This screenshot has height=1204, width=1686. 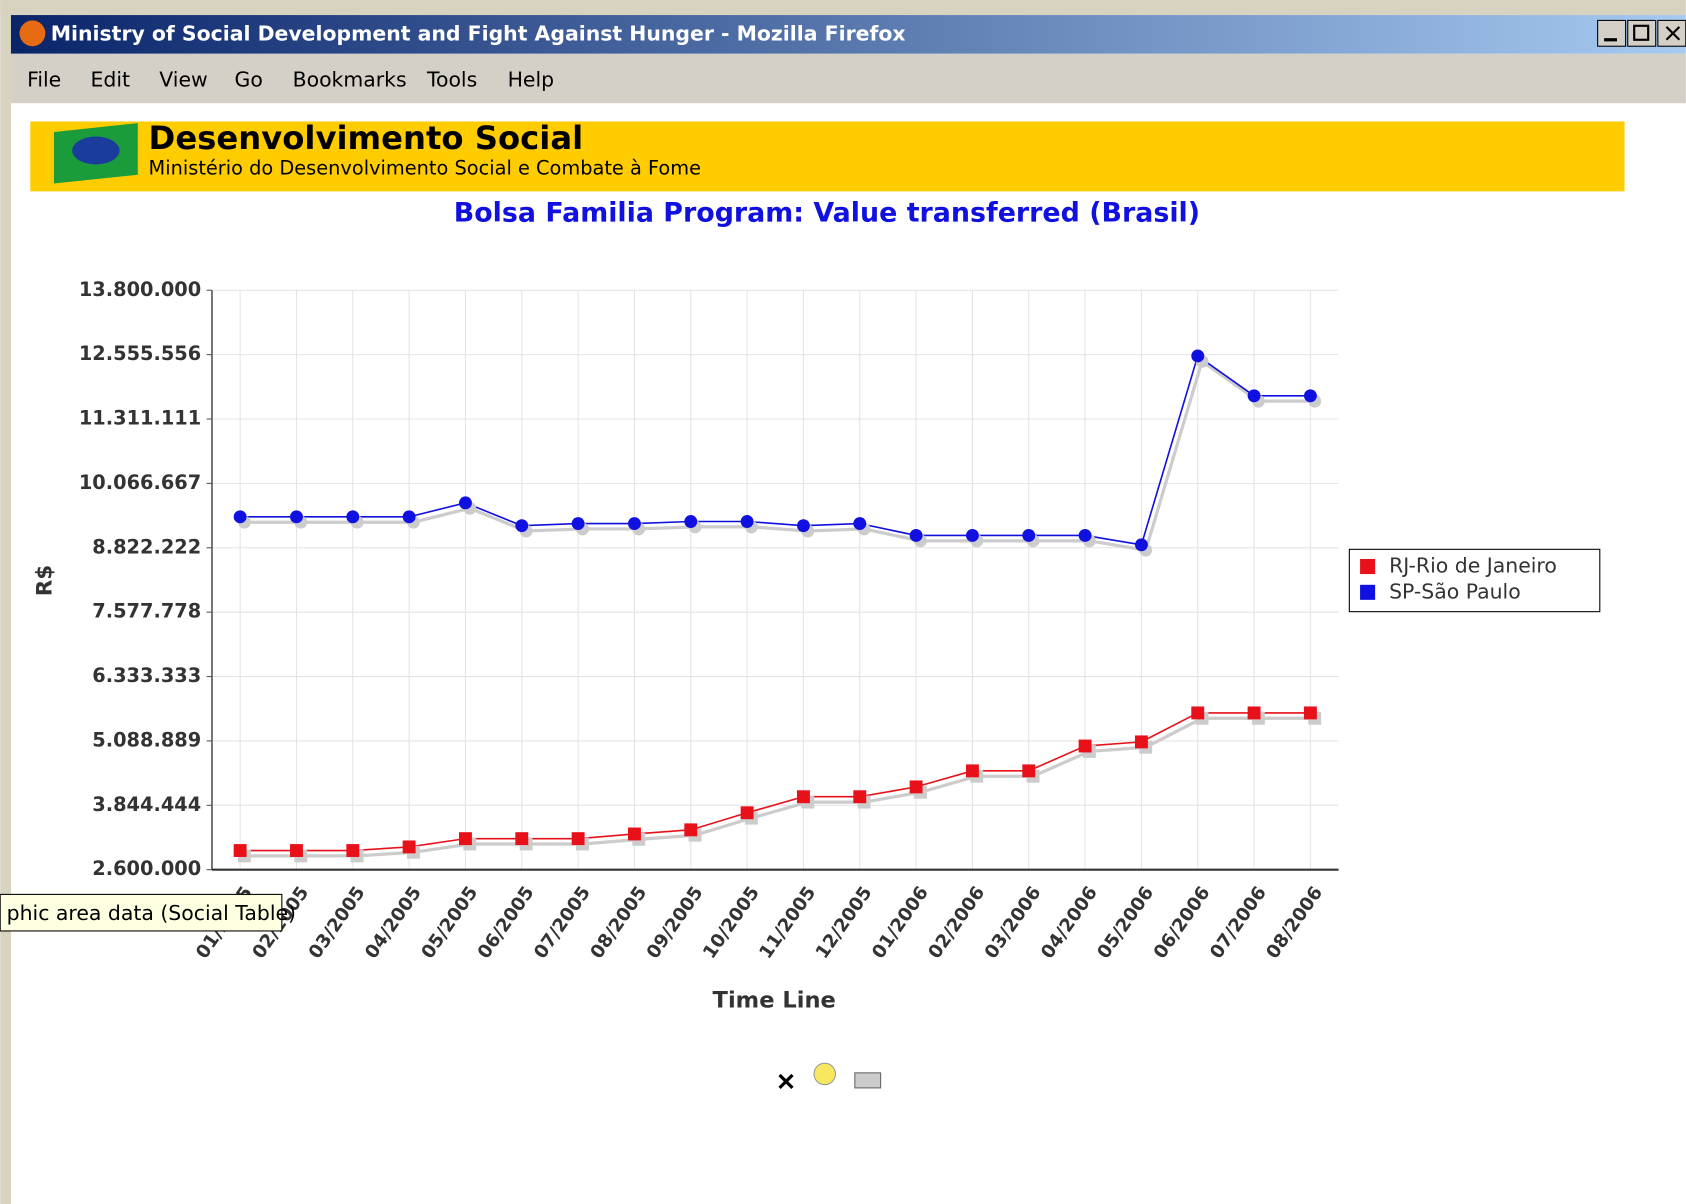 What do you see at coordinates (825, 1074) in the screenshot?
I see `hint-icon` at bounding box center [825, 1074].